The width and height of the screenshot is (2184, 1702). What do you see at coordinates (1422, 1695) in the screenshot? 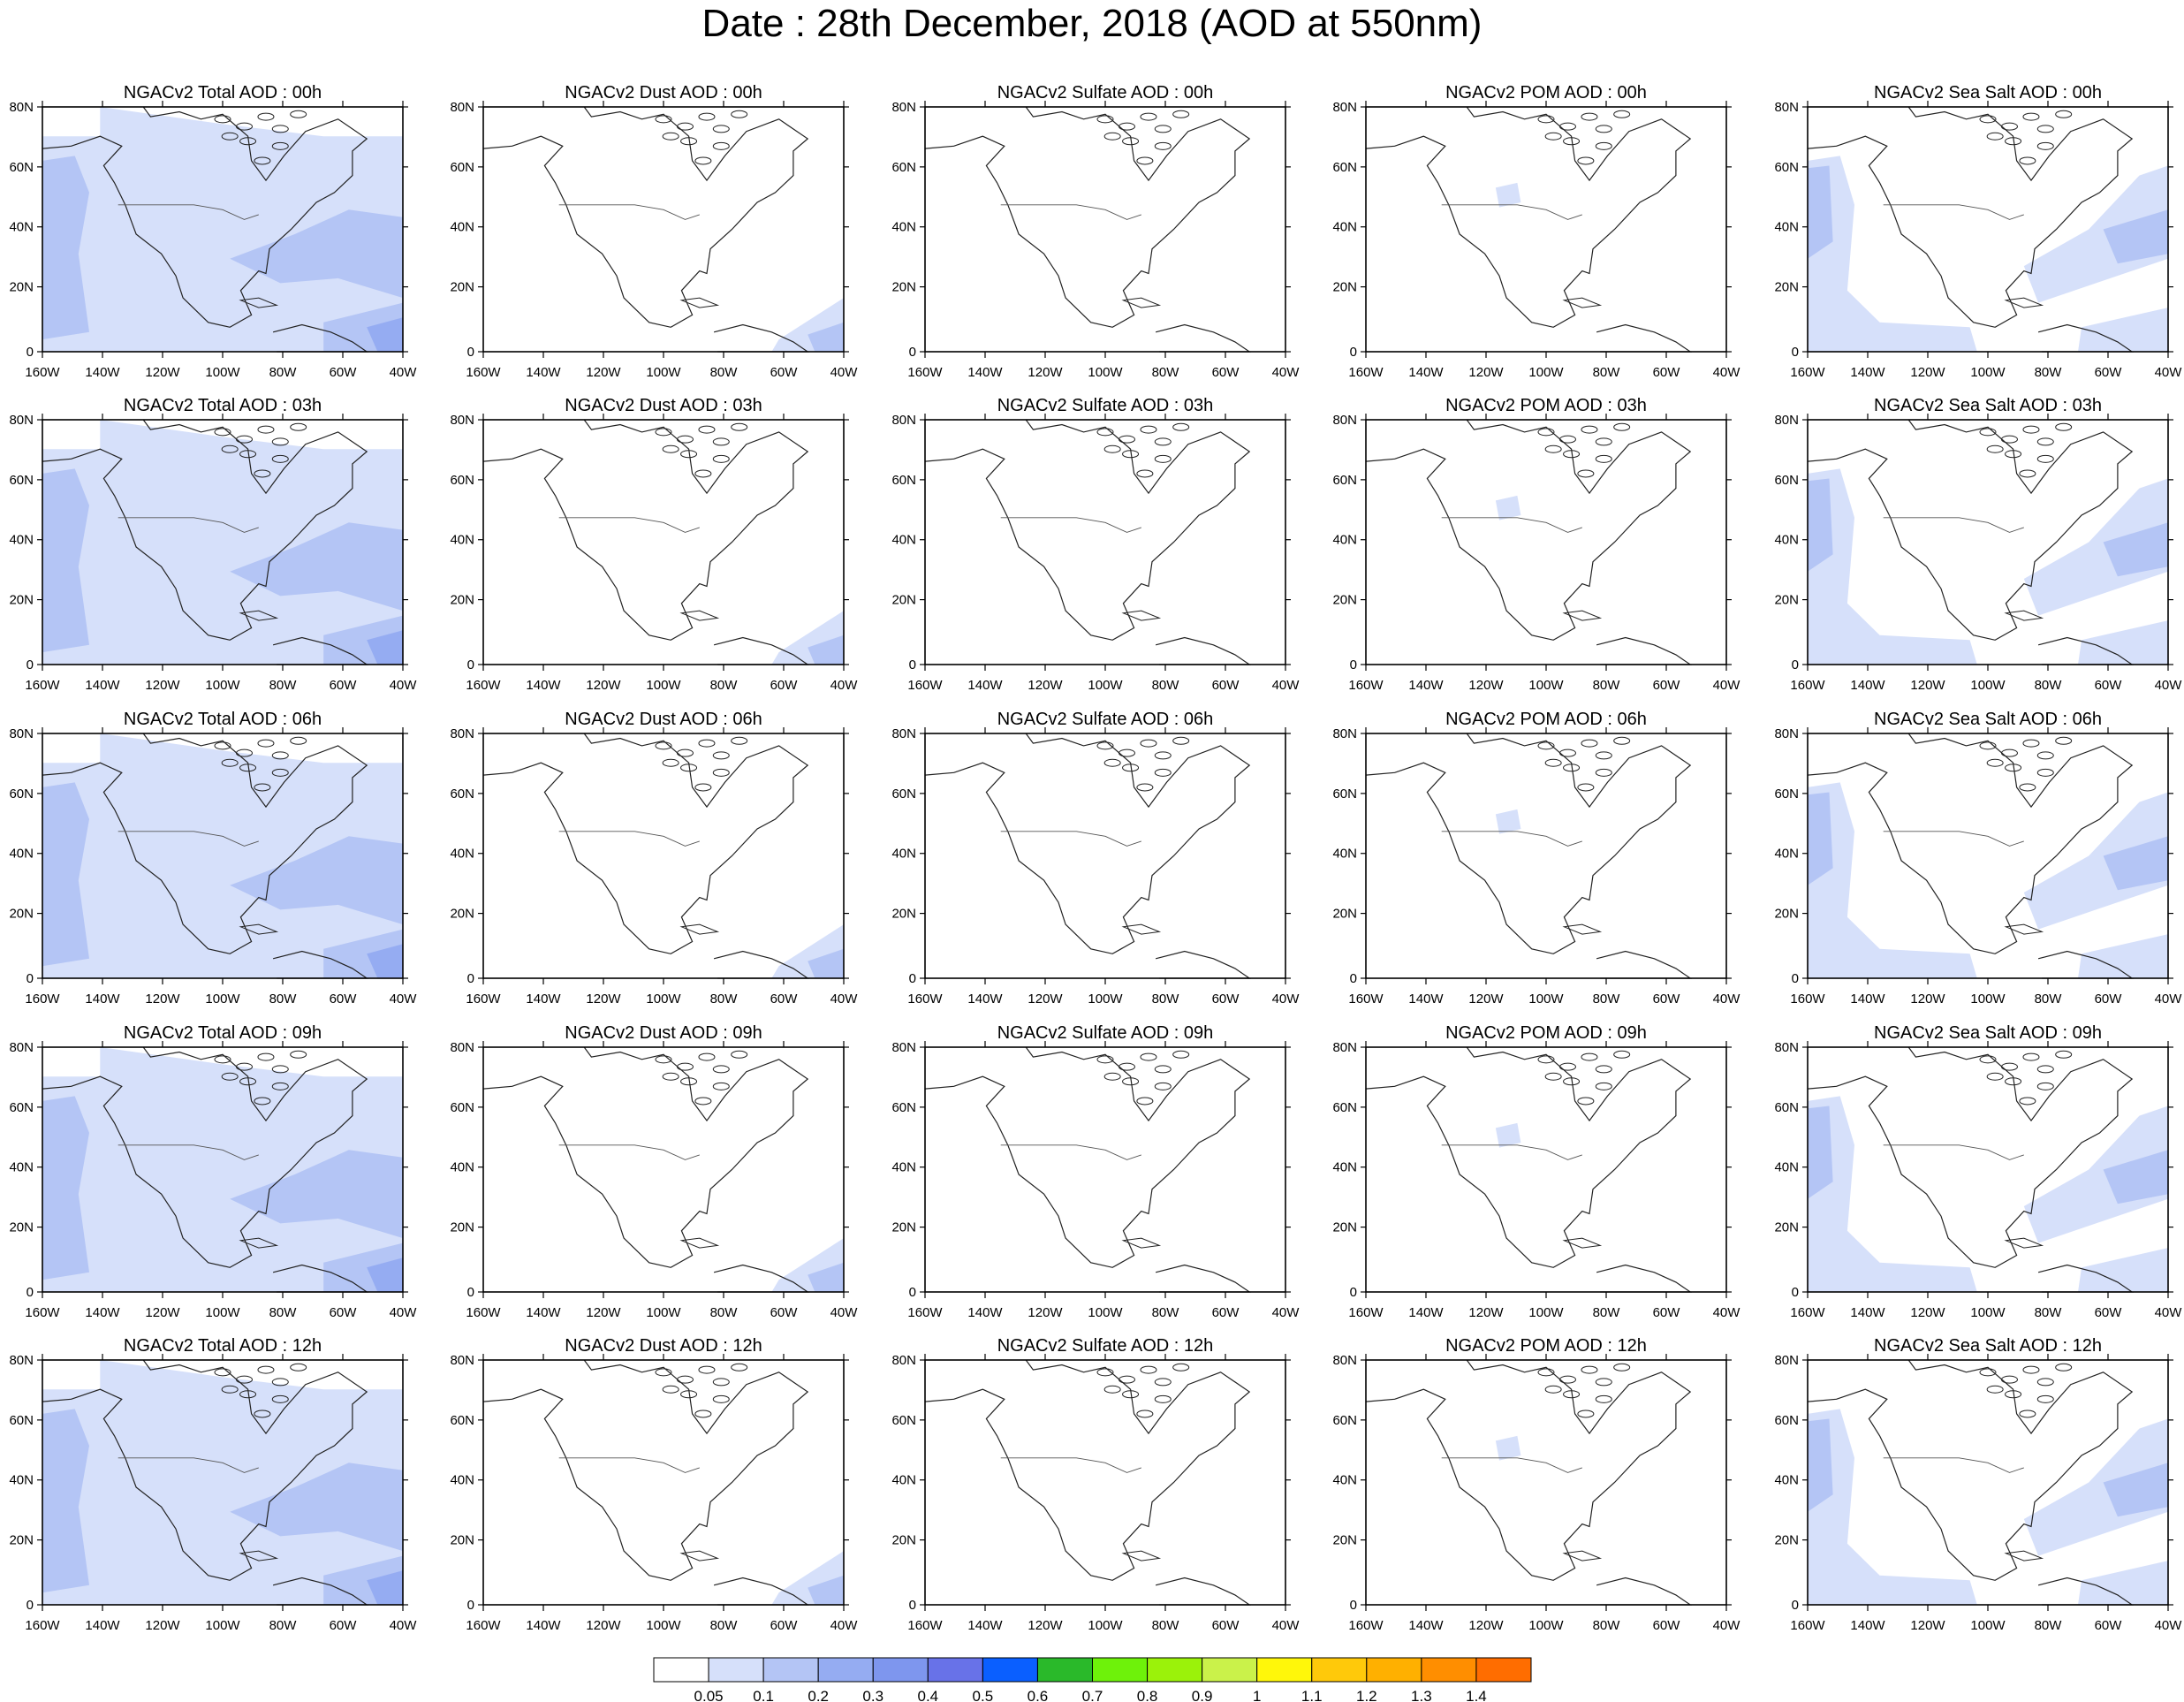
I see `colorbar-label: 1.3` at bounding box center [1422, 1695].